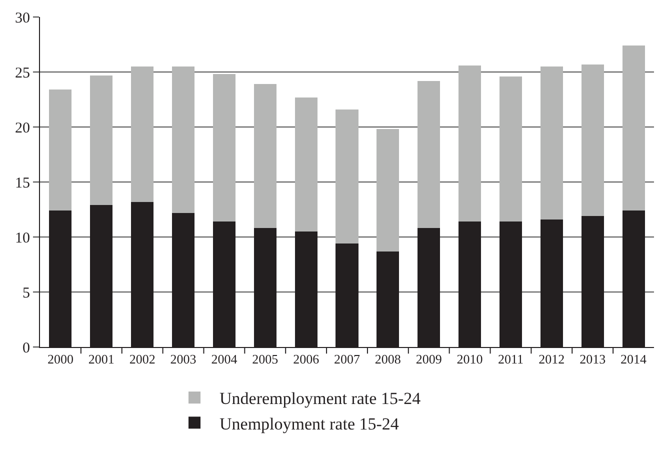 This screenshot has height=451, width=664. Describe the element at coordinates (22, 128) in the screenshot. I see `y-tick-label: 20` at that location.